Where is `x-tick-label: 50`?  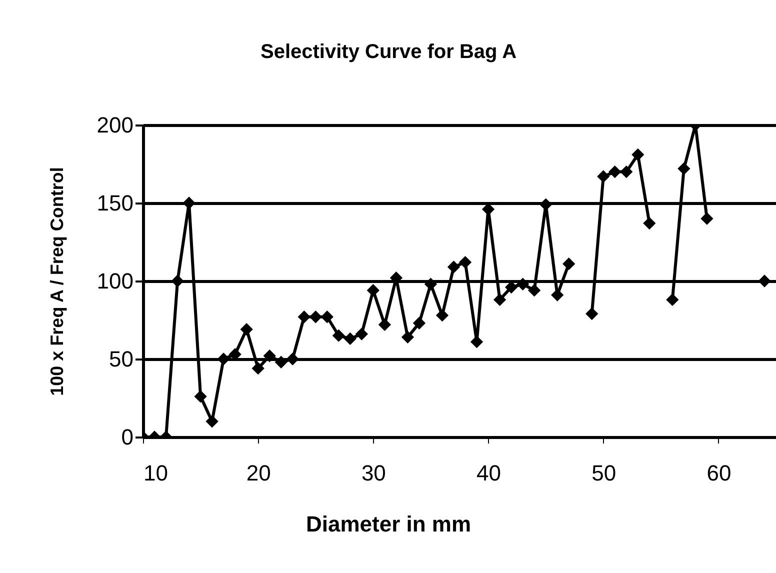 x-tick-label: 50 is located at coordinates (604, 473).